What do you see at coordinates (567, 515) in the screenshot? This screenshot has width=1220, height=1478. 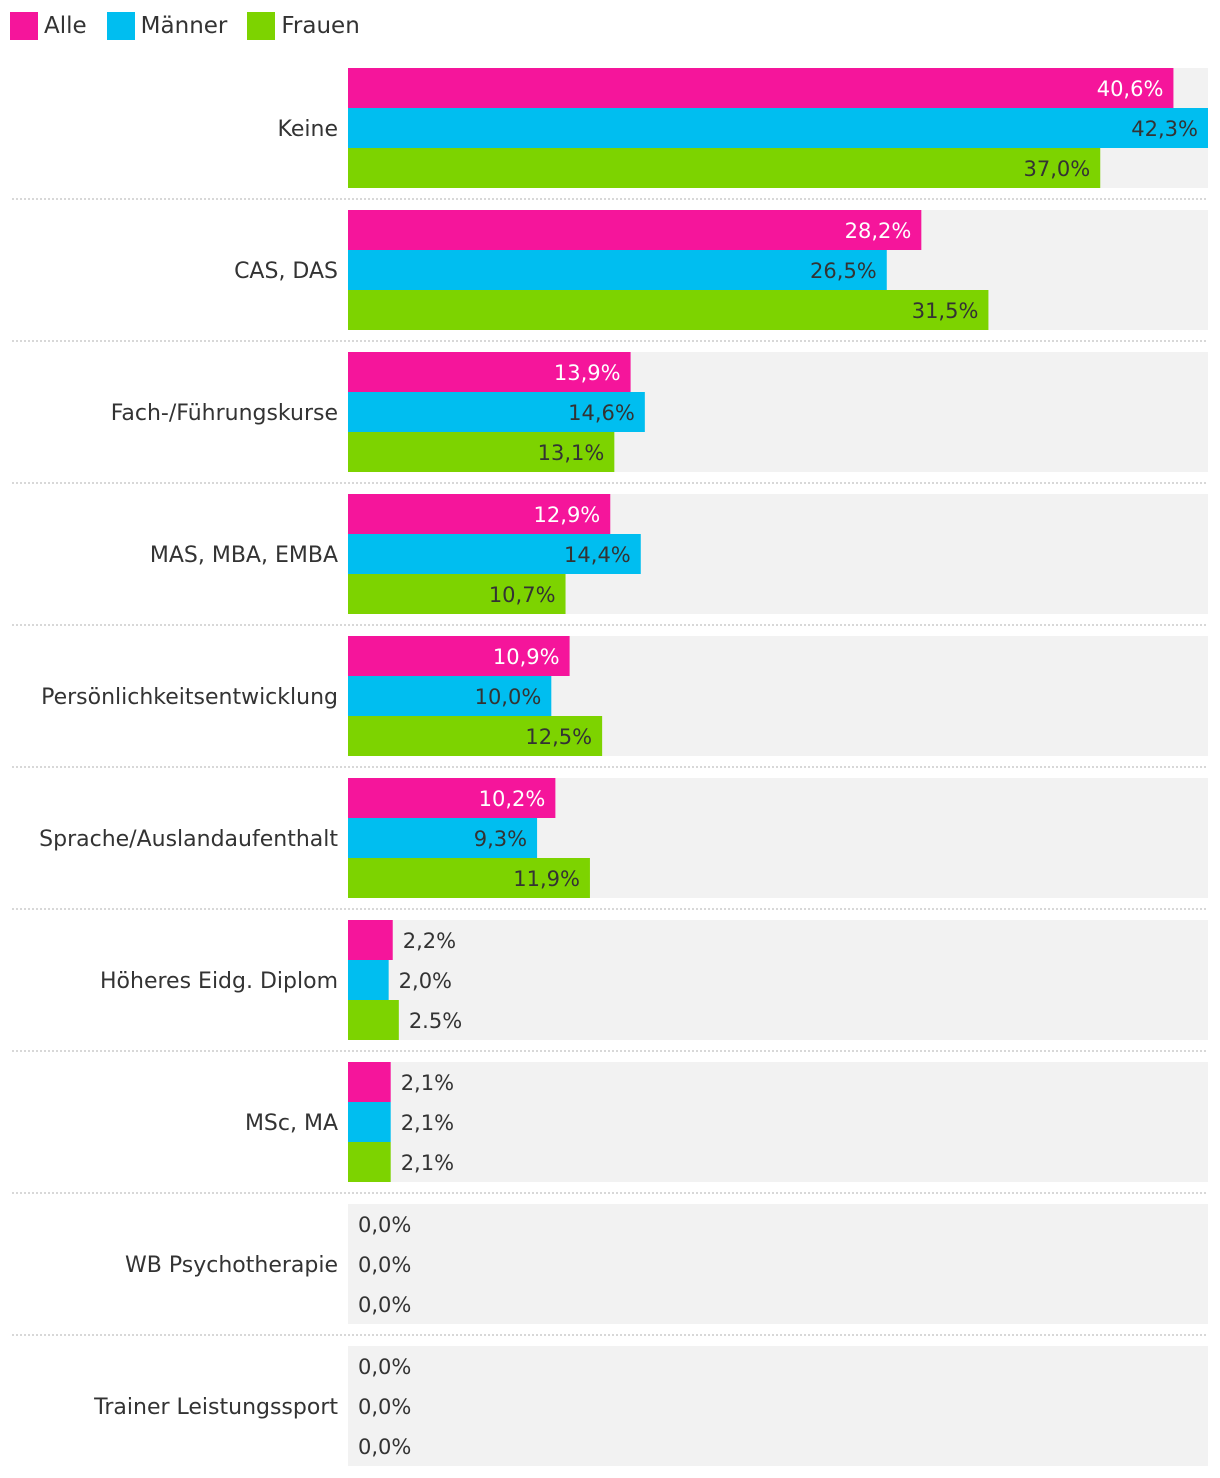 I see `data-label: 12,9%` at bounding box center [567, 515].